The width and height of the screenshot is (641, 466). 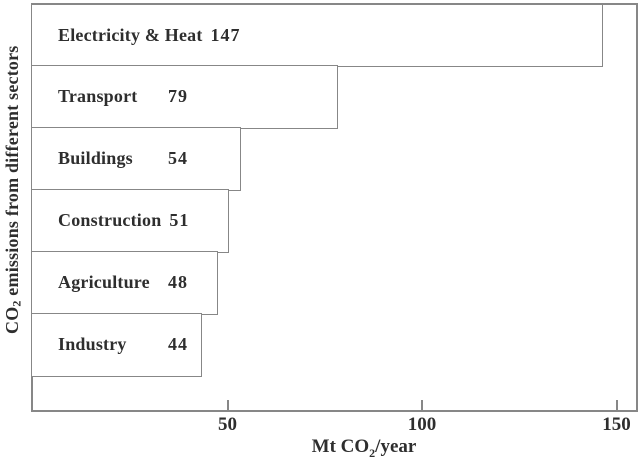 What do you see at coordinates (130, 34) in the screenshot?
I see `bar-label: Electricity & Heat` at bounding box center [130, 34].